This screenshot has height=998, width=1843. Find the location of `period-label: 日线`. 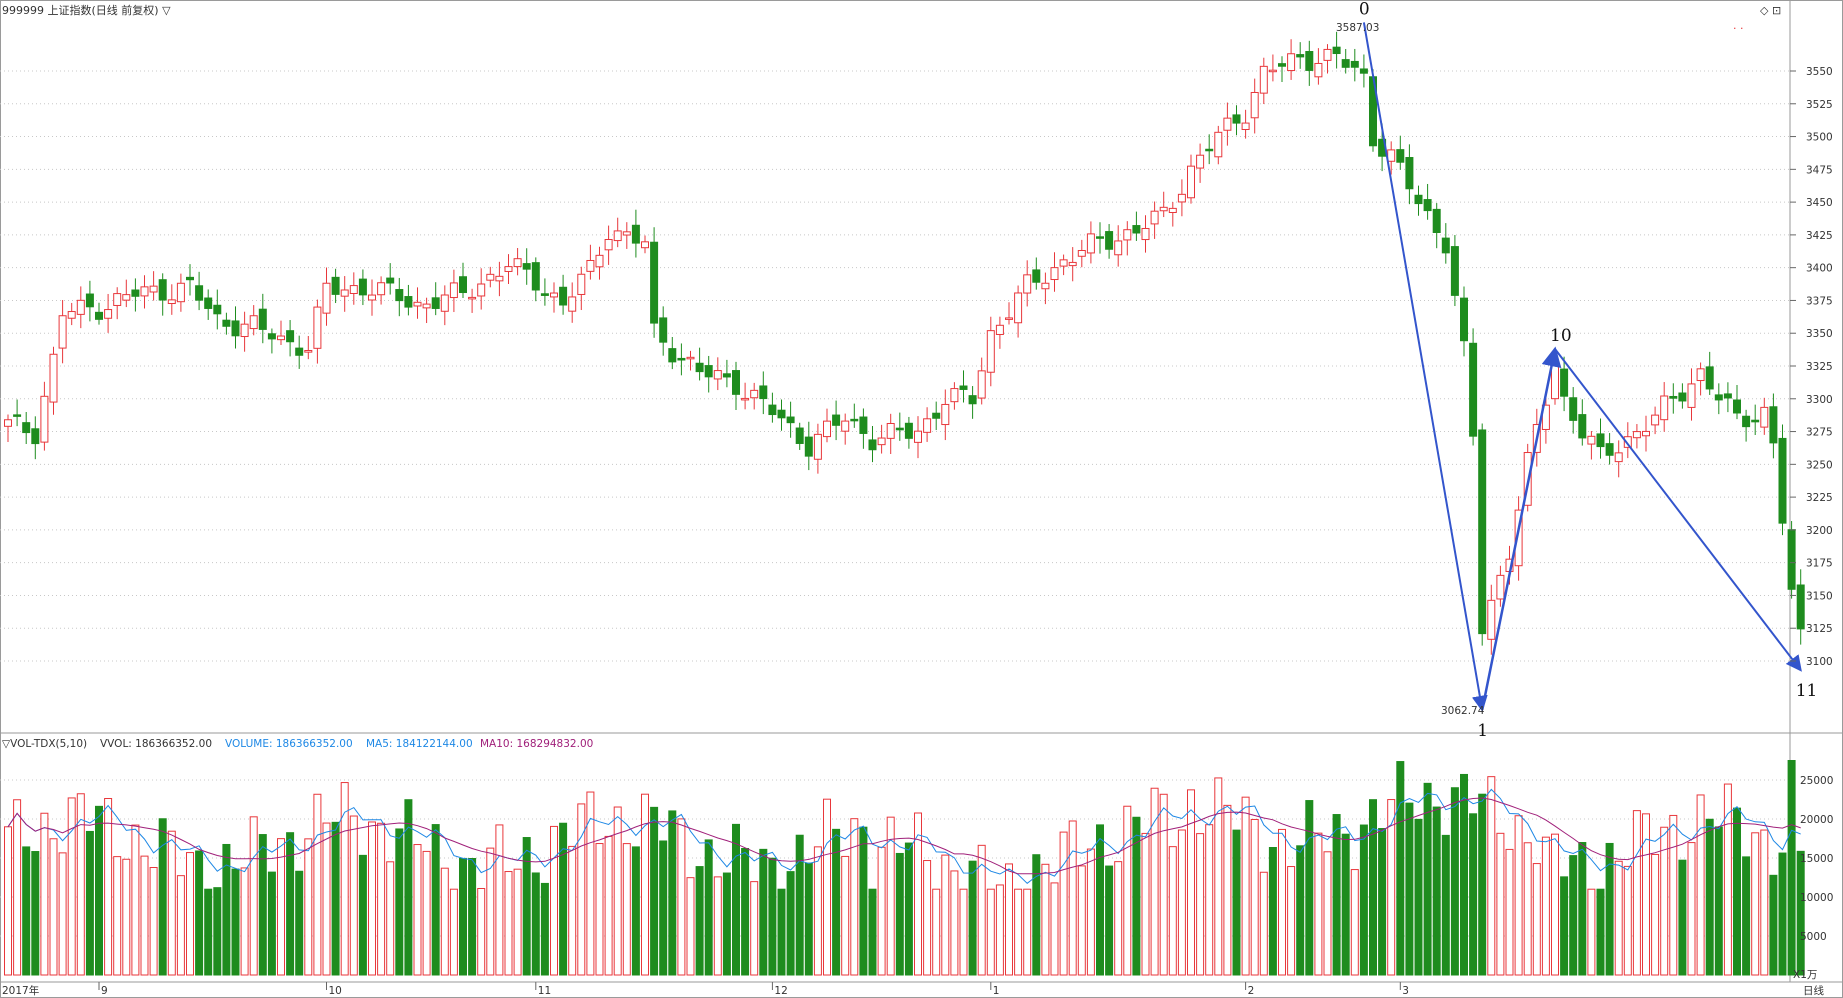

period-label: 日线 is located at coordinates (1814, 990).